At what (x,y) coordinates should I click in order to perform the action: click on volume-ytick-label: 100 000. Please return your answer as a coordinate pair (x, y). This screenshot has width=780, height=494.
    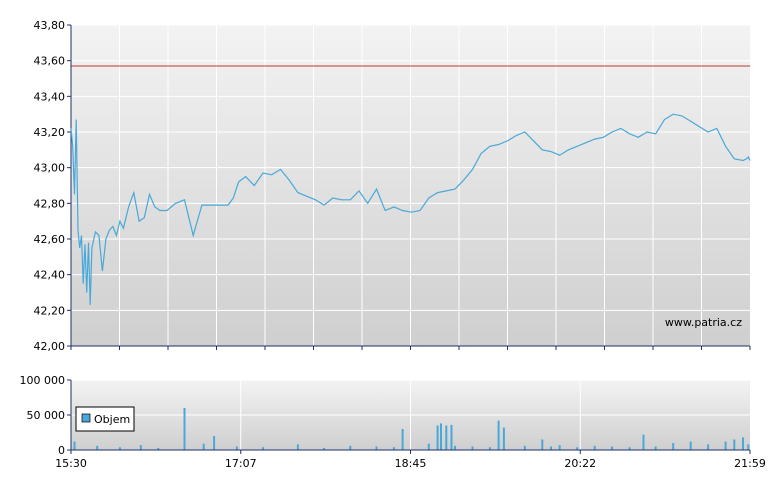
    Looking at the image, I should click on (43, 380).